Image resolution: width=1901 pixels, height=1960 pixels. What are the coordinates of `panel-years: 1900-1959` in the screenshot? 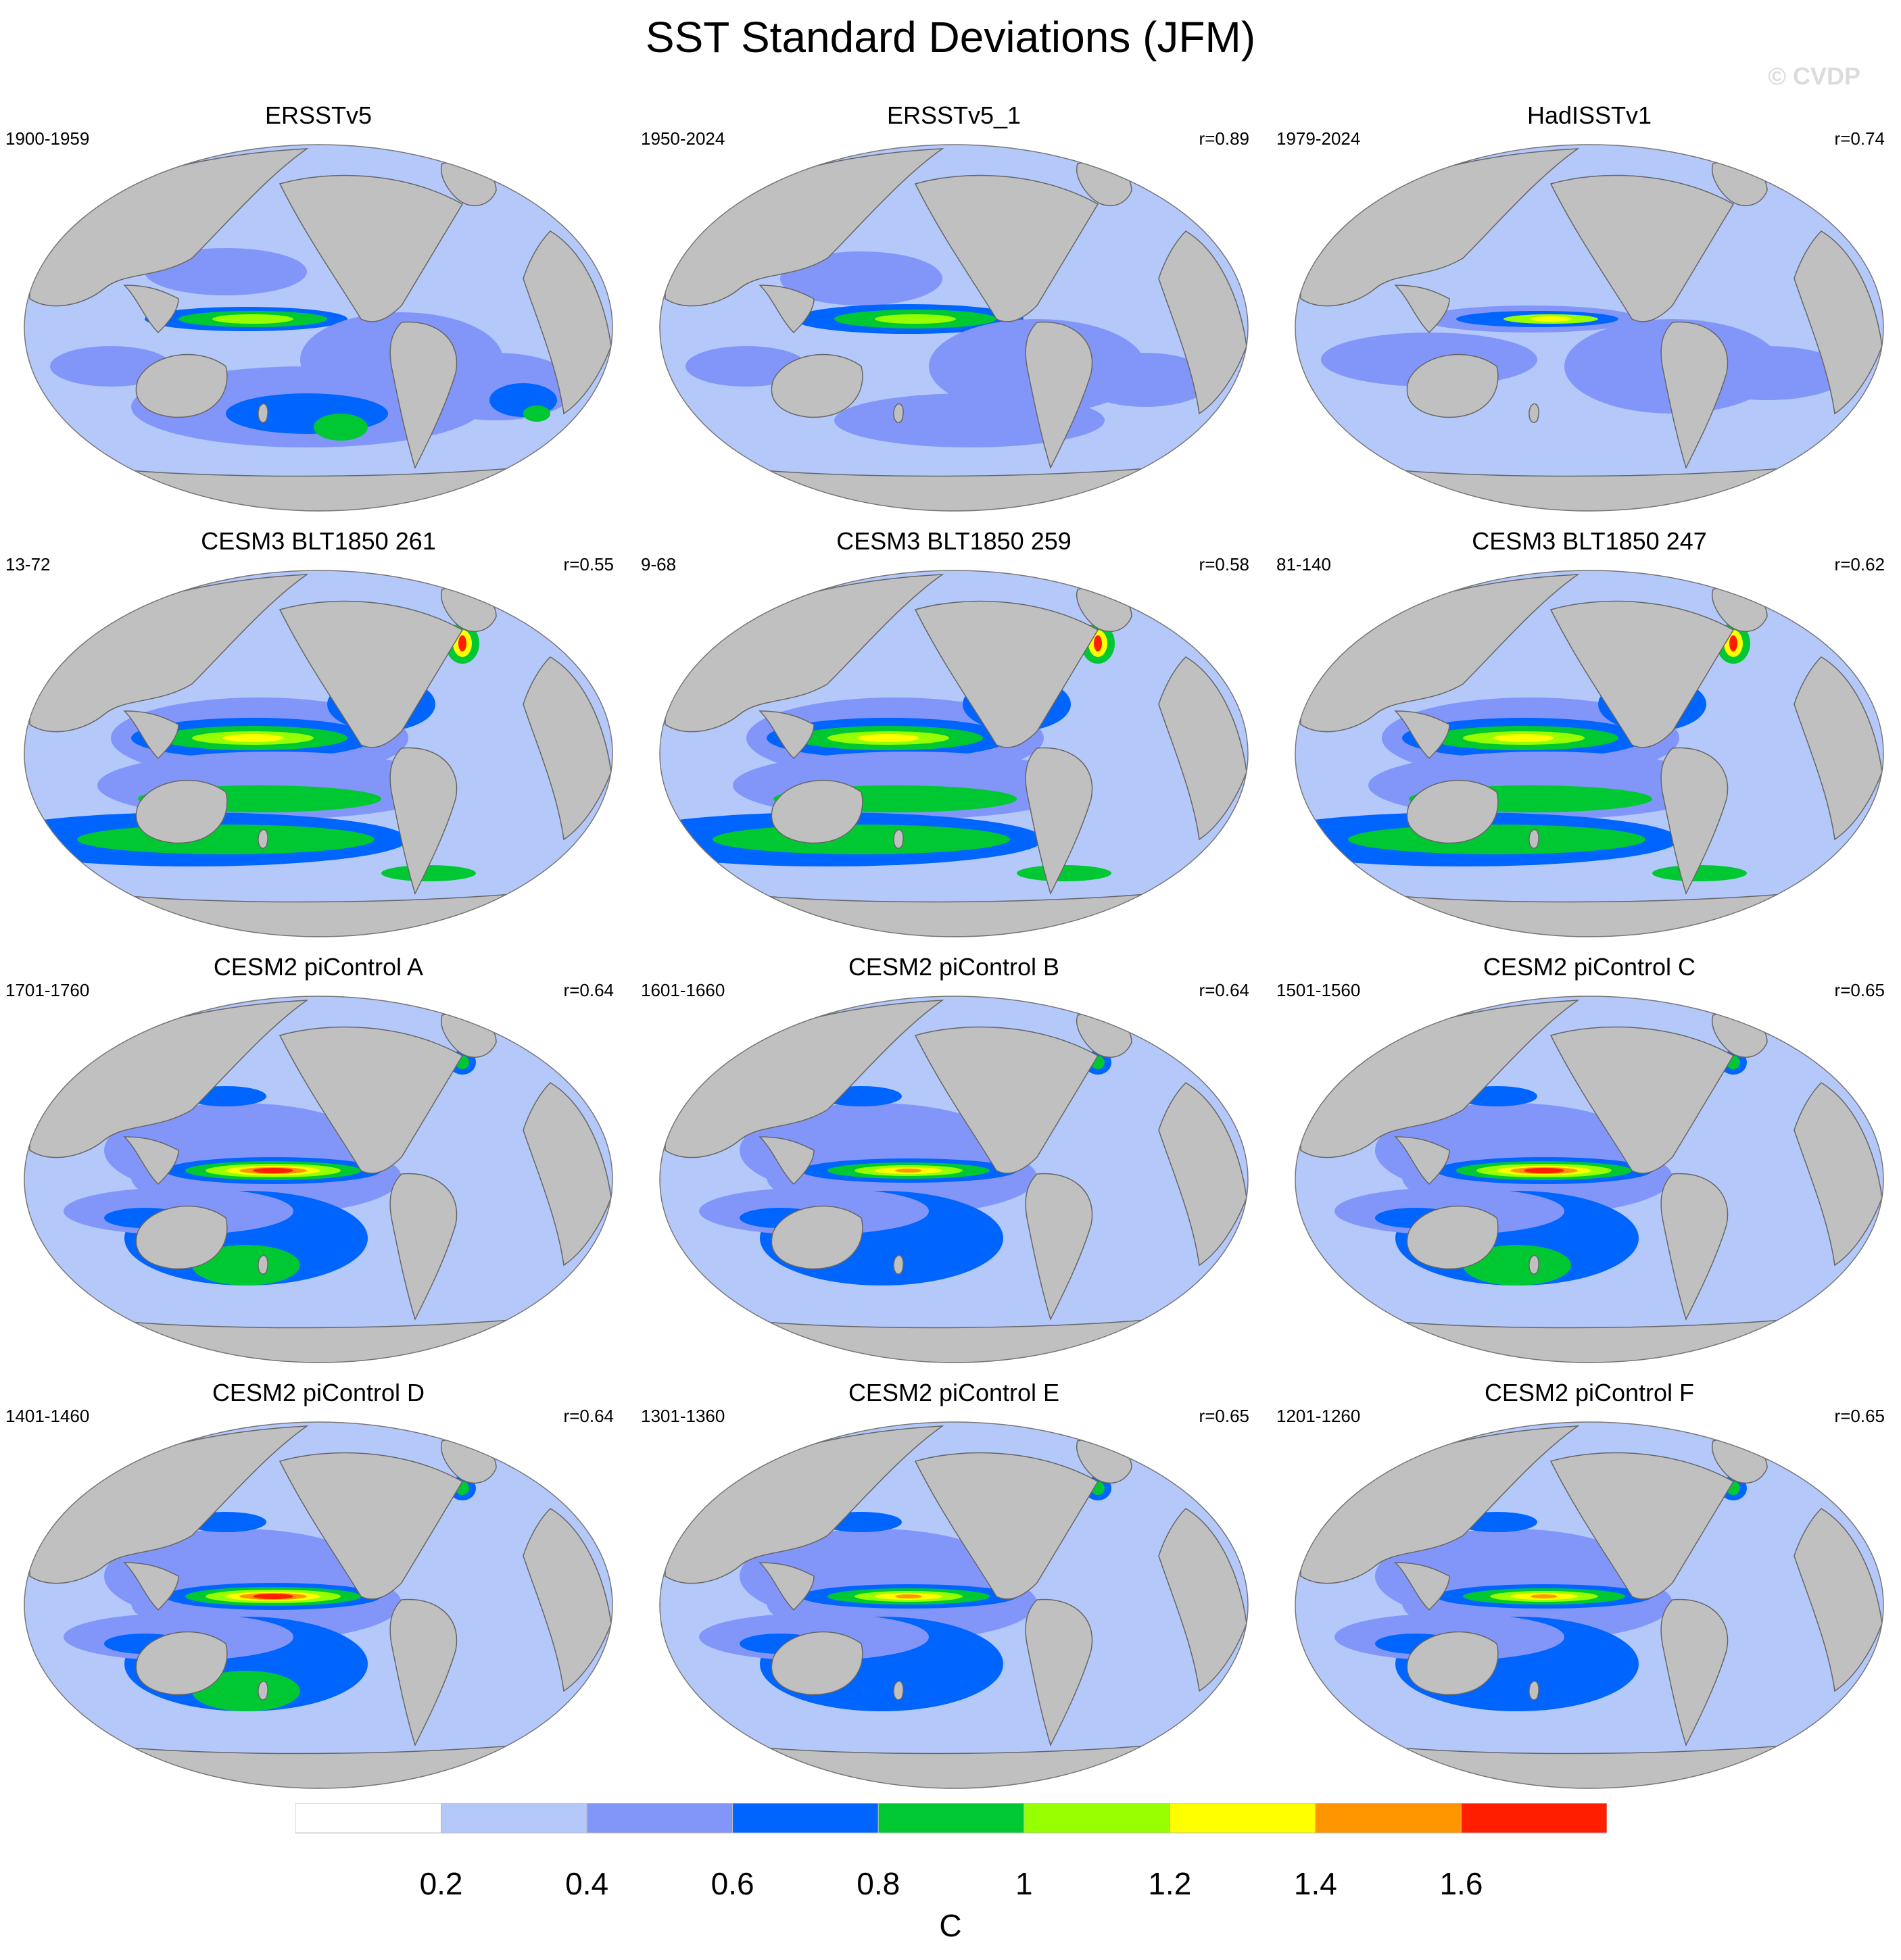 It's located at (48, 138).